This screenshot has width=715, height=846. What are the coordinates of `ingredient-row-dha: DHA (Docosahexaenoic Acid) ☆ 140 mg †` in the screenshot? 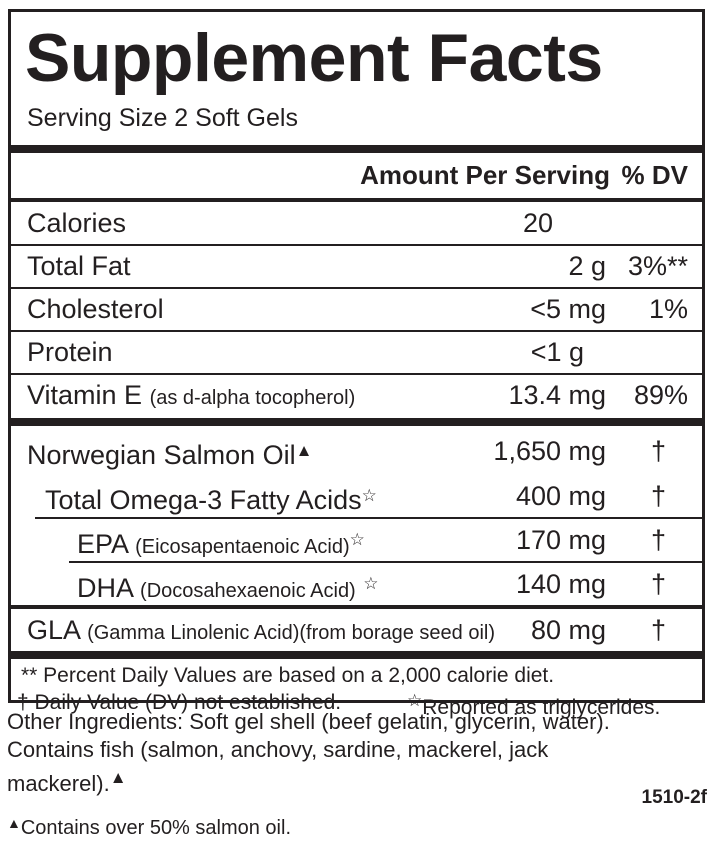 It's located at (356, 584).